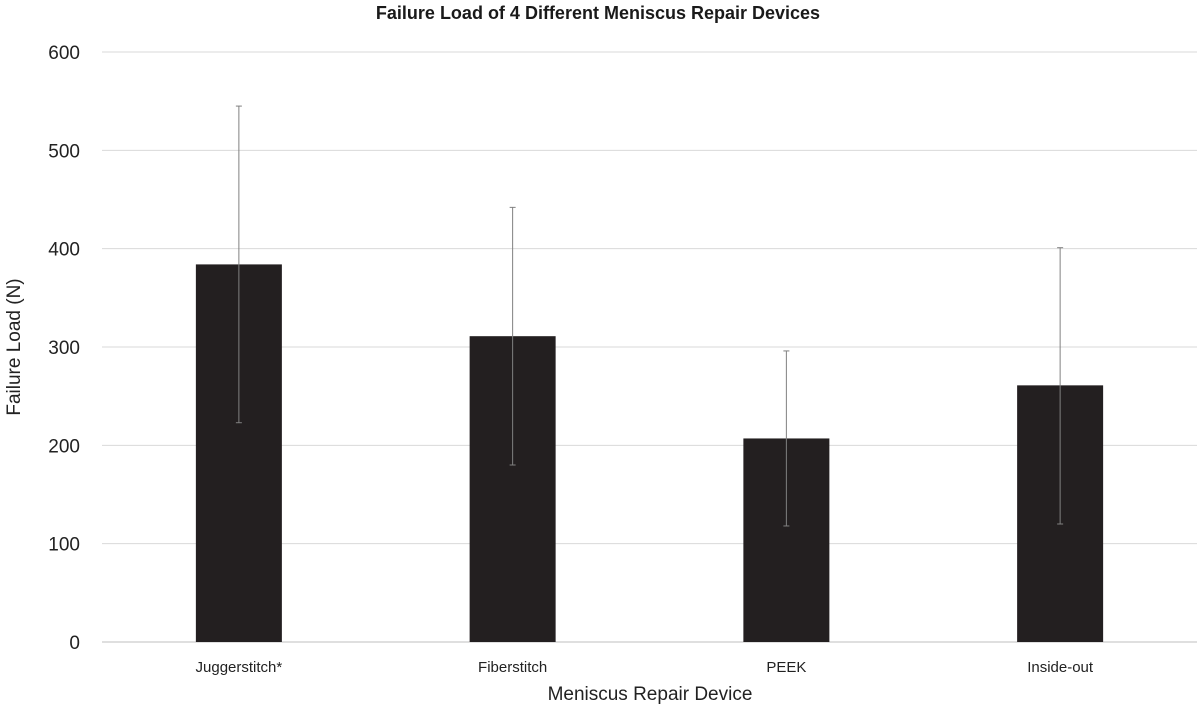  Describe the element at coordinates (650, 694) in the screenshot. I see `x-axis-title: Meniscus Repair Device` at that location.